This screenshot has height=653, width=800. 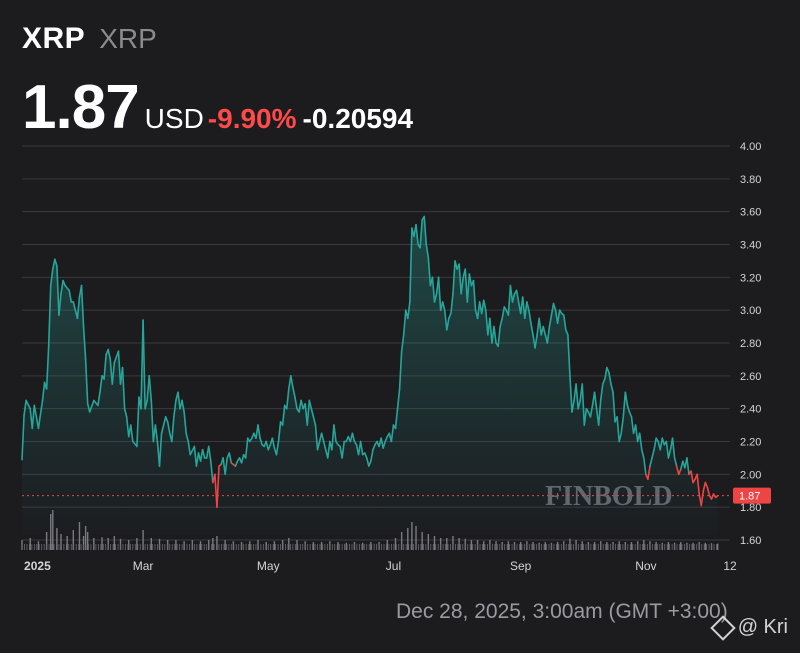 I want to click on y-tick-label: 1.60, so click(x=750, y=541).